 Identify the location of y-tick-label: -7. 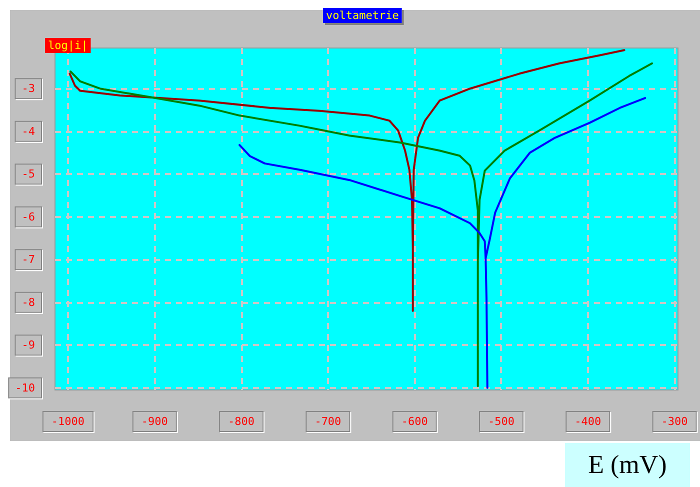
(28, 259).